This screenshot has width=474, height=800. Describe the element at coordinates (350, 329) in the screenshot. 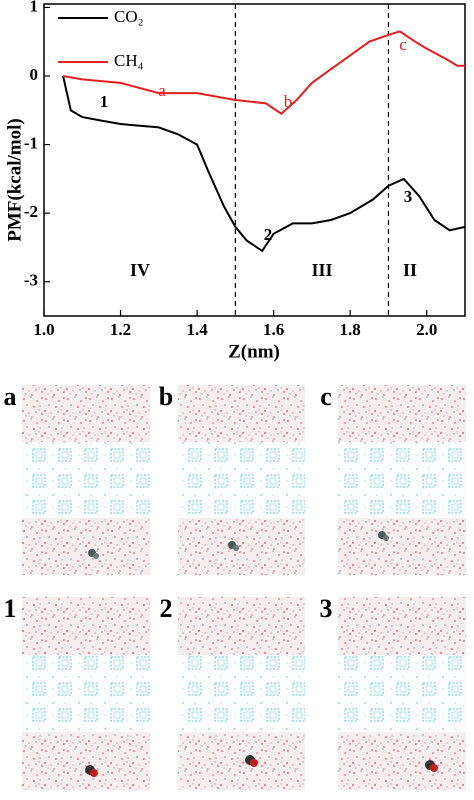

I see `x-tick-label: 1.8` at that location.